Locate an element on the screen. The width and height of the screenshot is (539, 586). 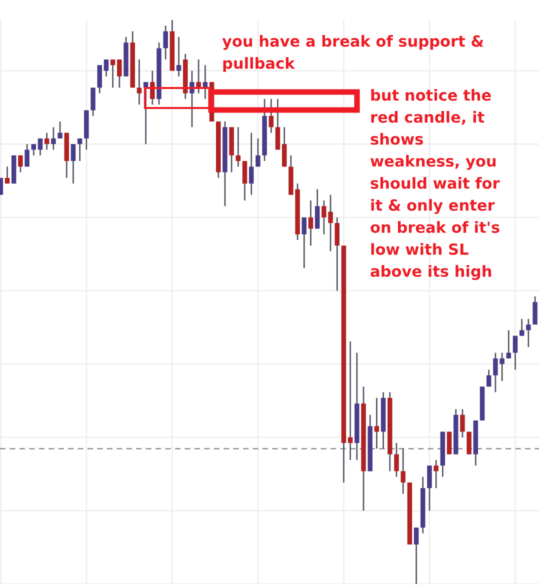
annotation: you have a break of support & pullback is located at coordinates (353, 53).